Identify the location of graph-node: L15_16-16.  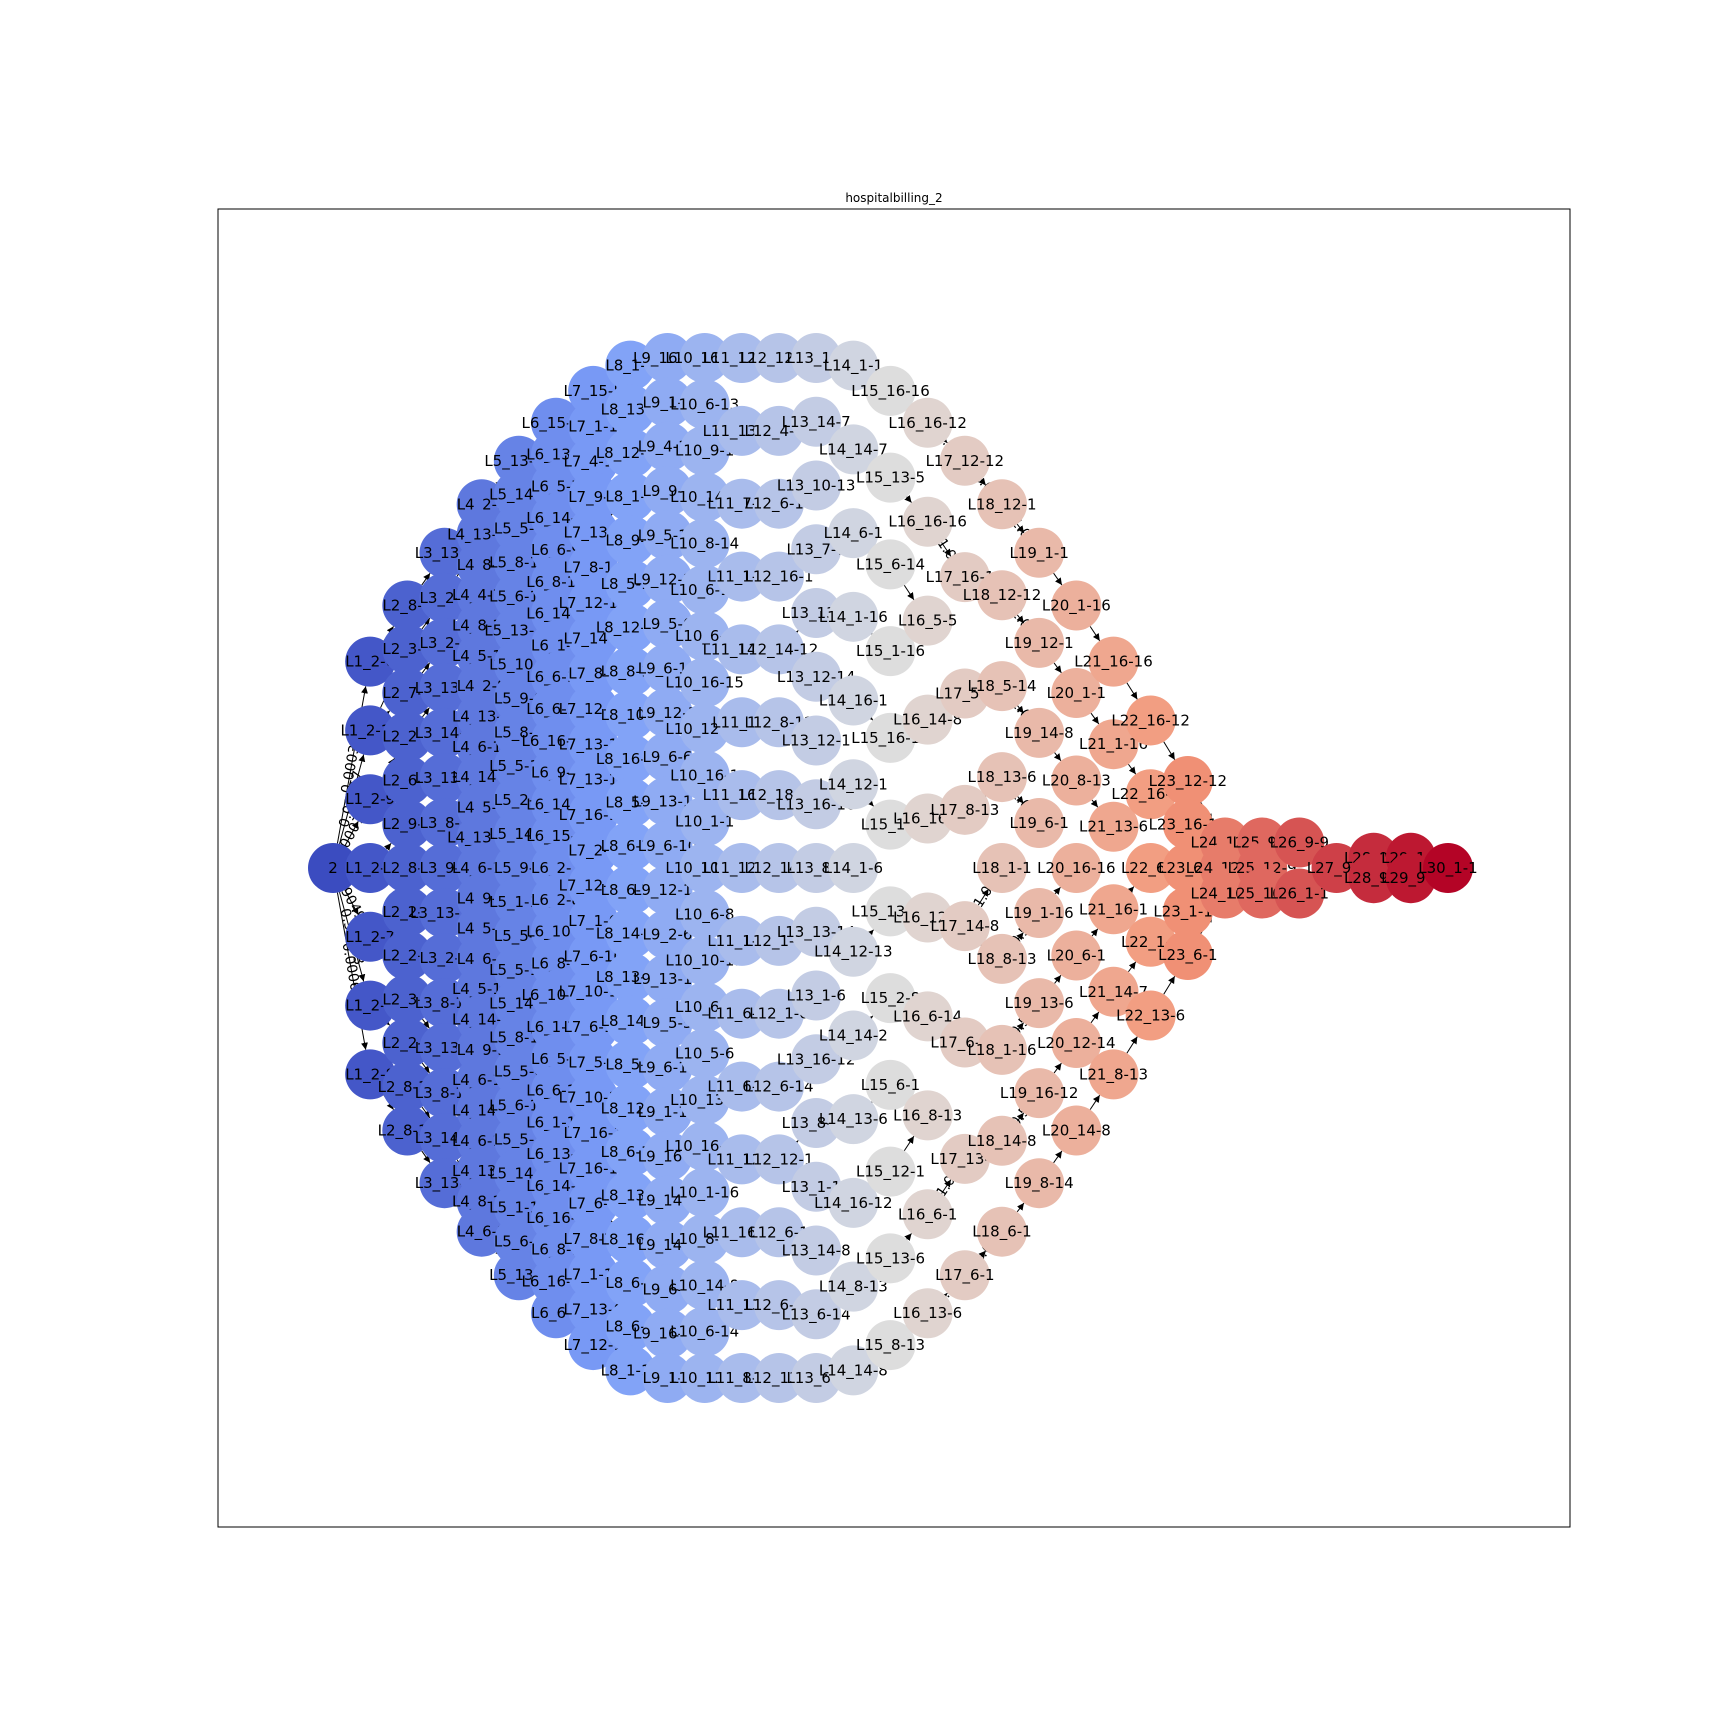
(890, 390).